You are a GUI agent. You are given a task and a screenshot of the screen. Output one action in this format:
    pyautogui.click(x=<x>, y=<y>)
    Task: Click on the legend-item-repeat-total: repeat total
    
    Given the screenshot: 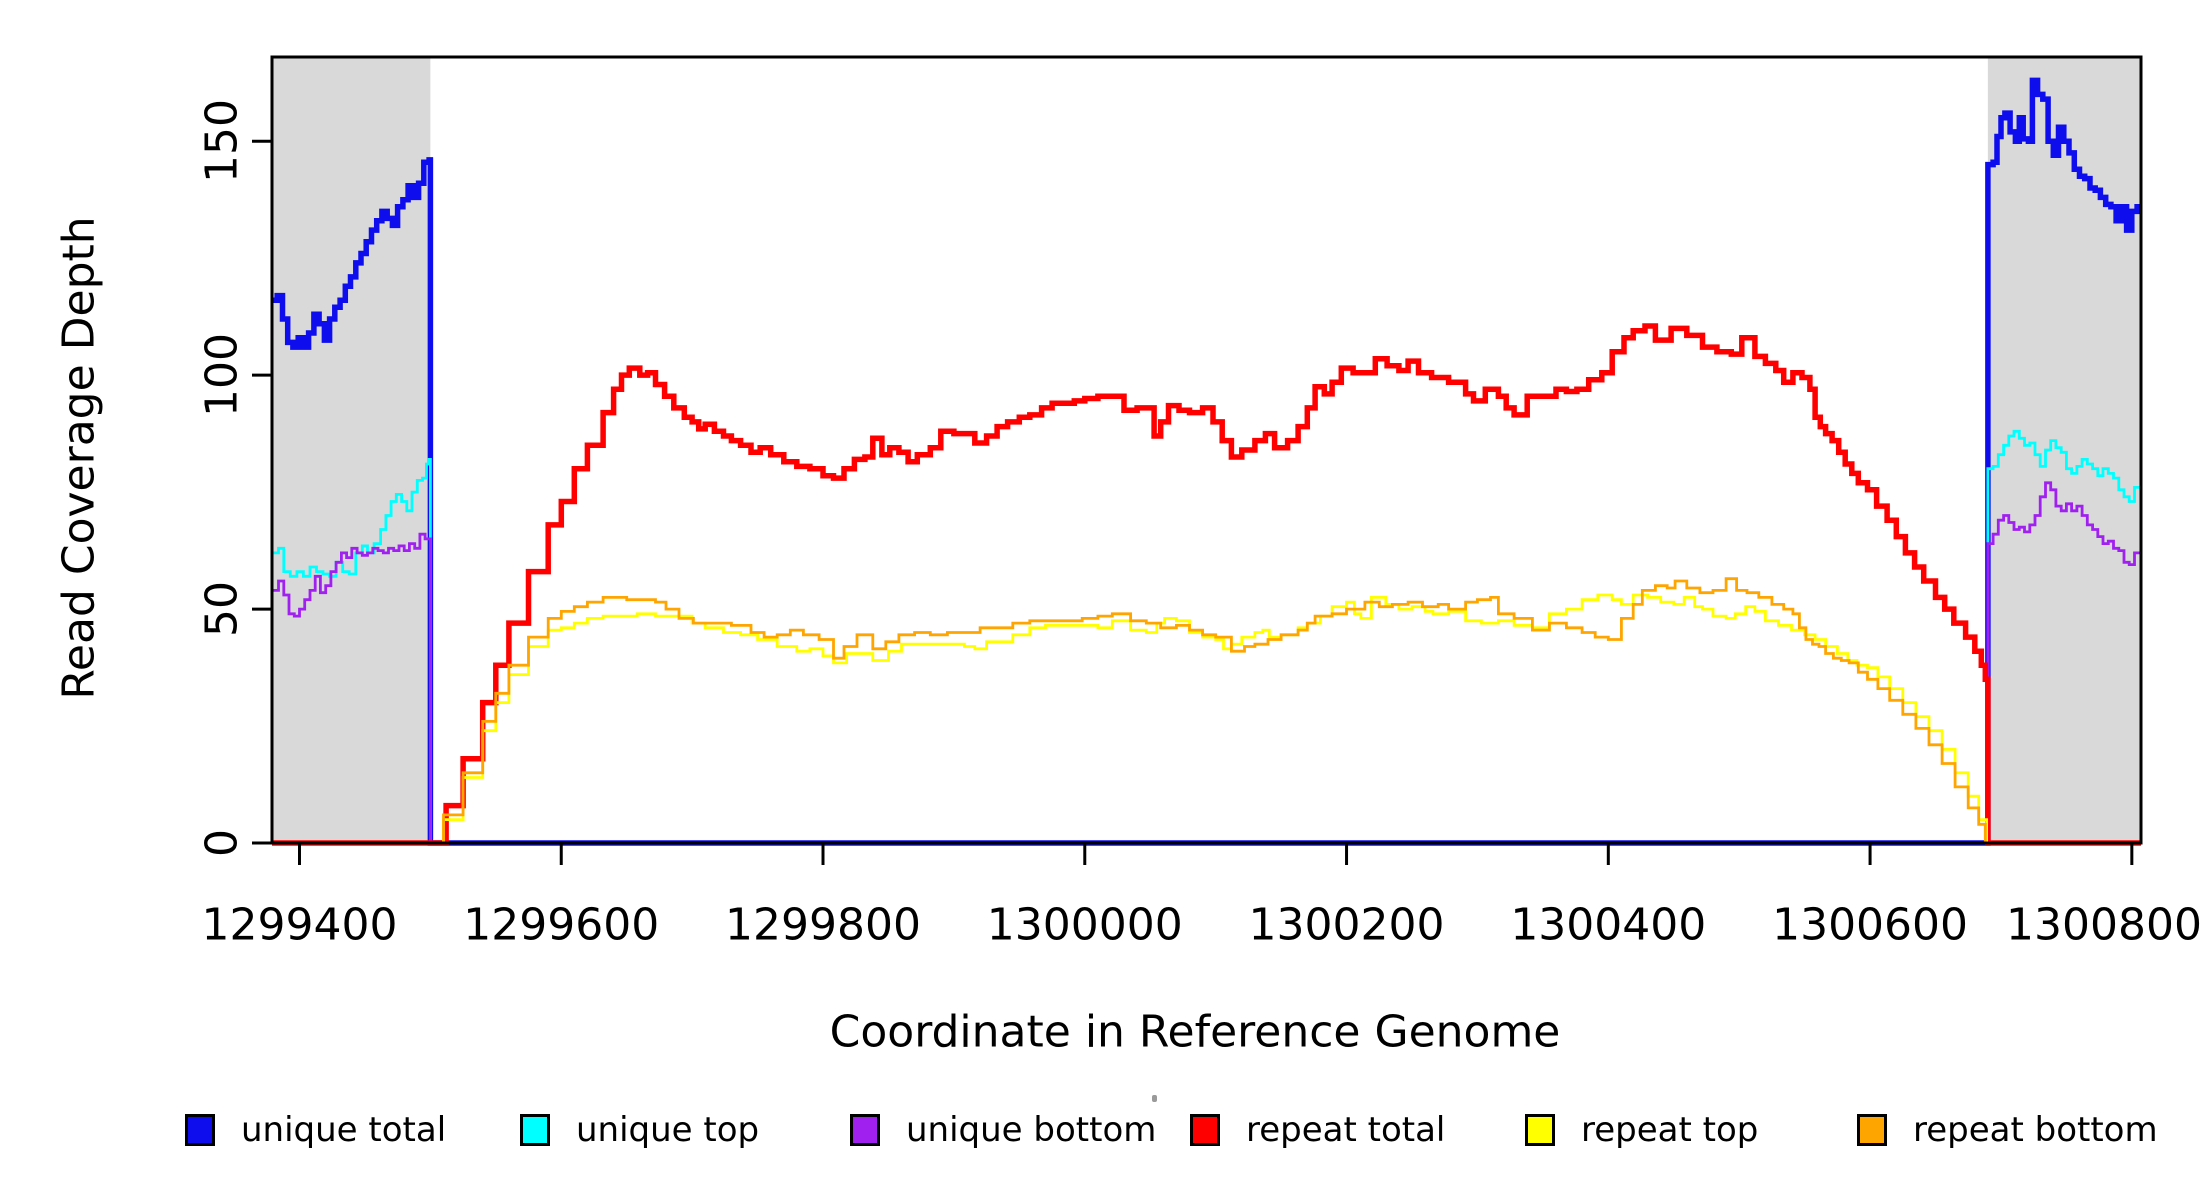 What is the action you would take?
    pyautogui.click(x=1317, y=1130)
    